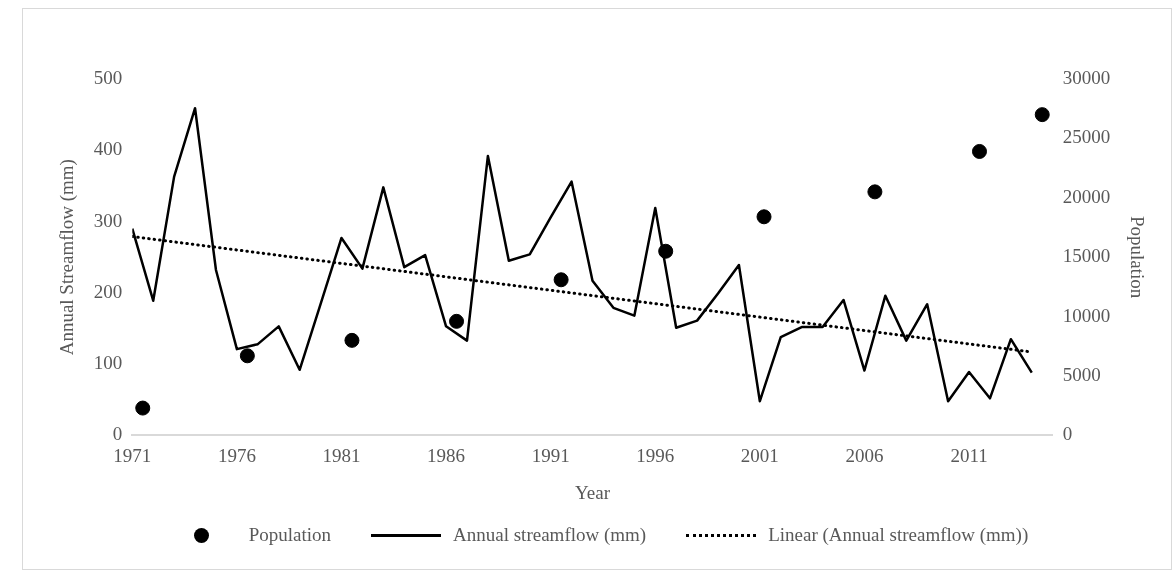 Image resolution: width=1176 pixels, height=575 pixels. I want to click on x-axis-title: Year, so click(592, 492).